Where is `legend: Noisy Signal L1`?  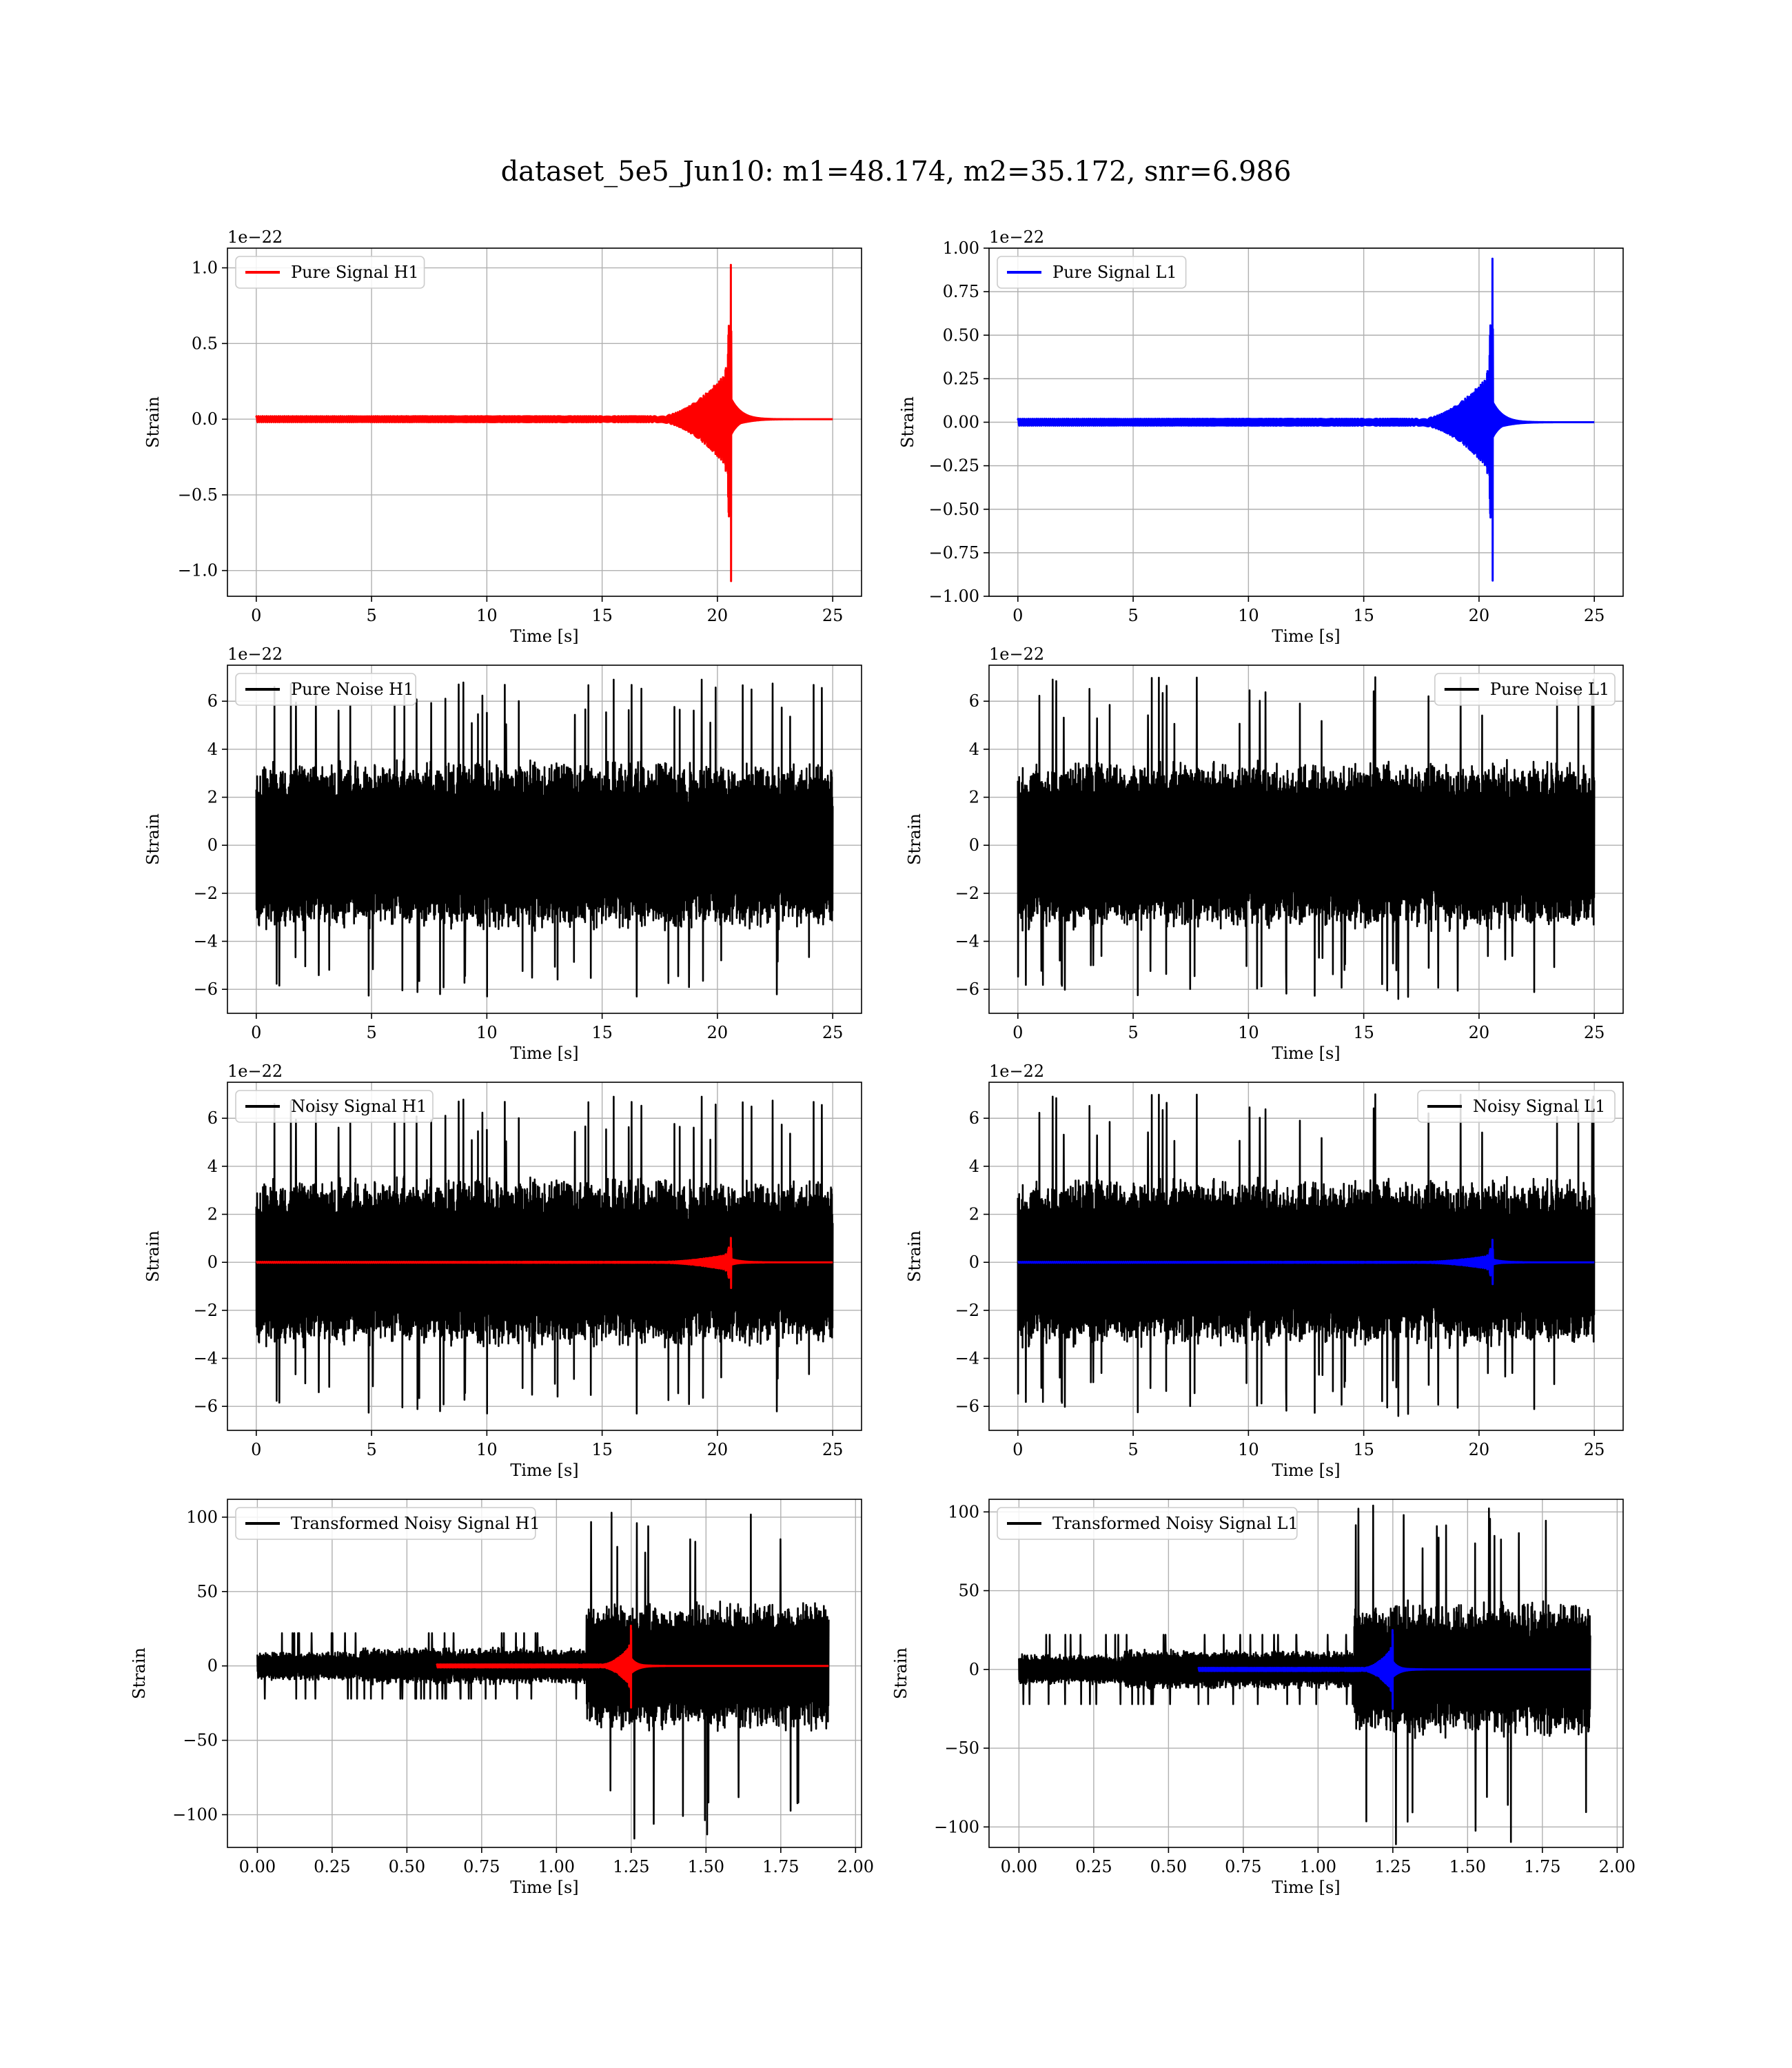
legend: Noisy Signal L1 is located at coordinates (1517, 1106).